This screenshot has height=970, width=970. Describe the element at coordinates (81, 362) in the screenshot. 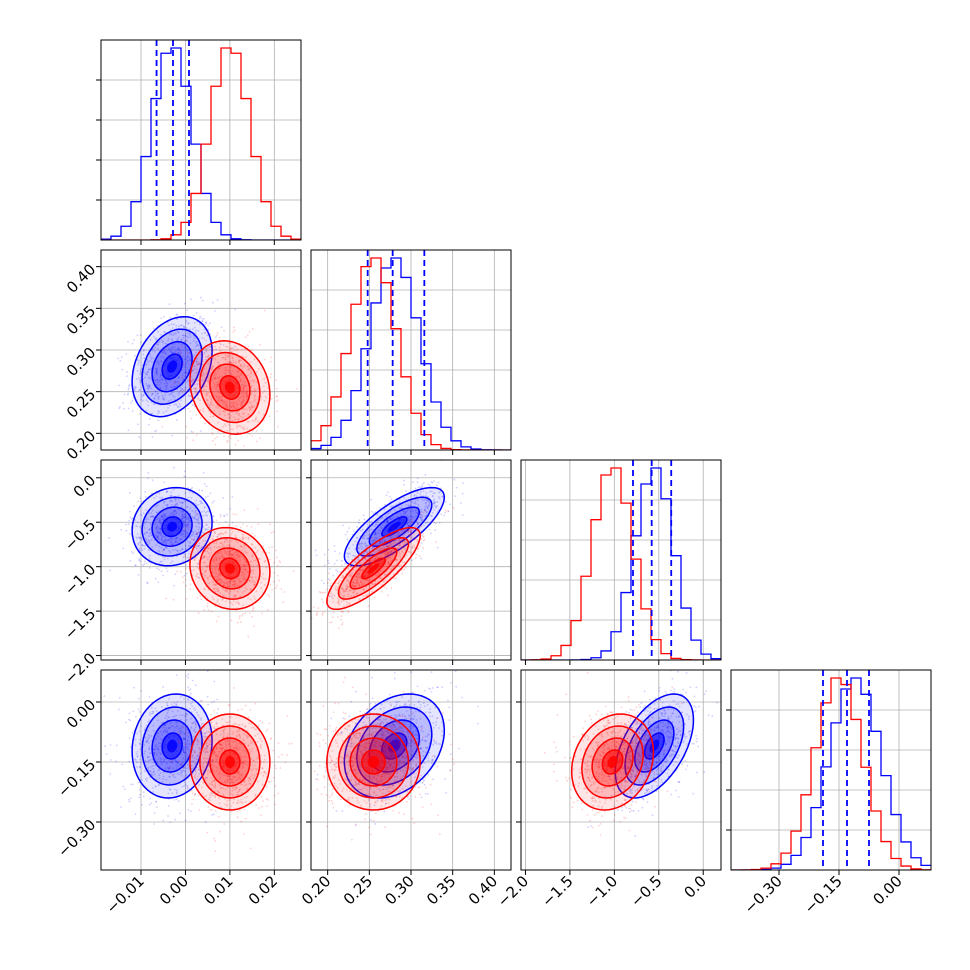

I see `y-tick-label: 0.30` at that location.